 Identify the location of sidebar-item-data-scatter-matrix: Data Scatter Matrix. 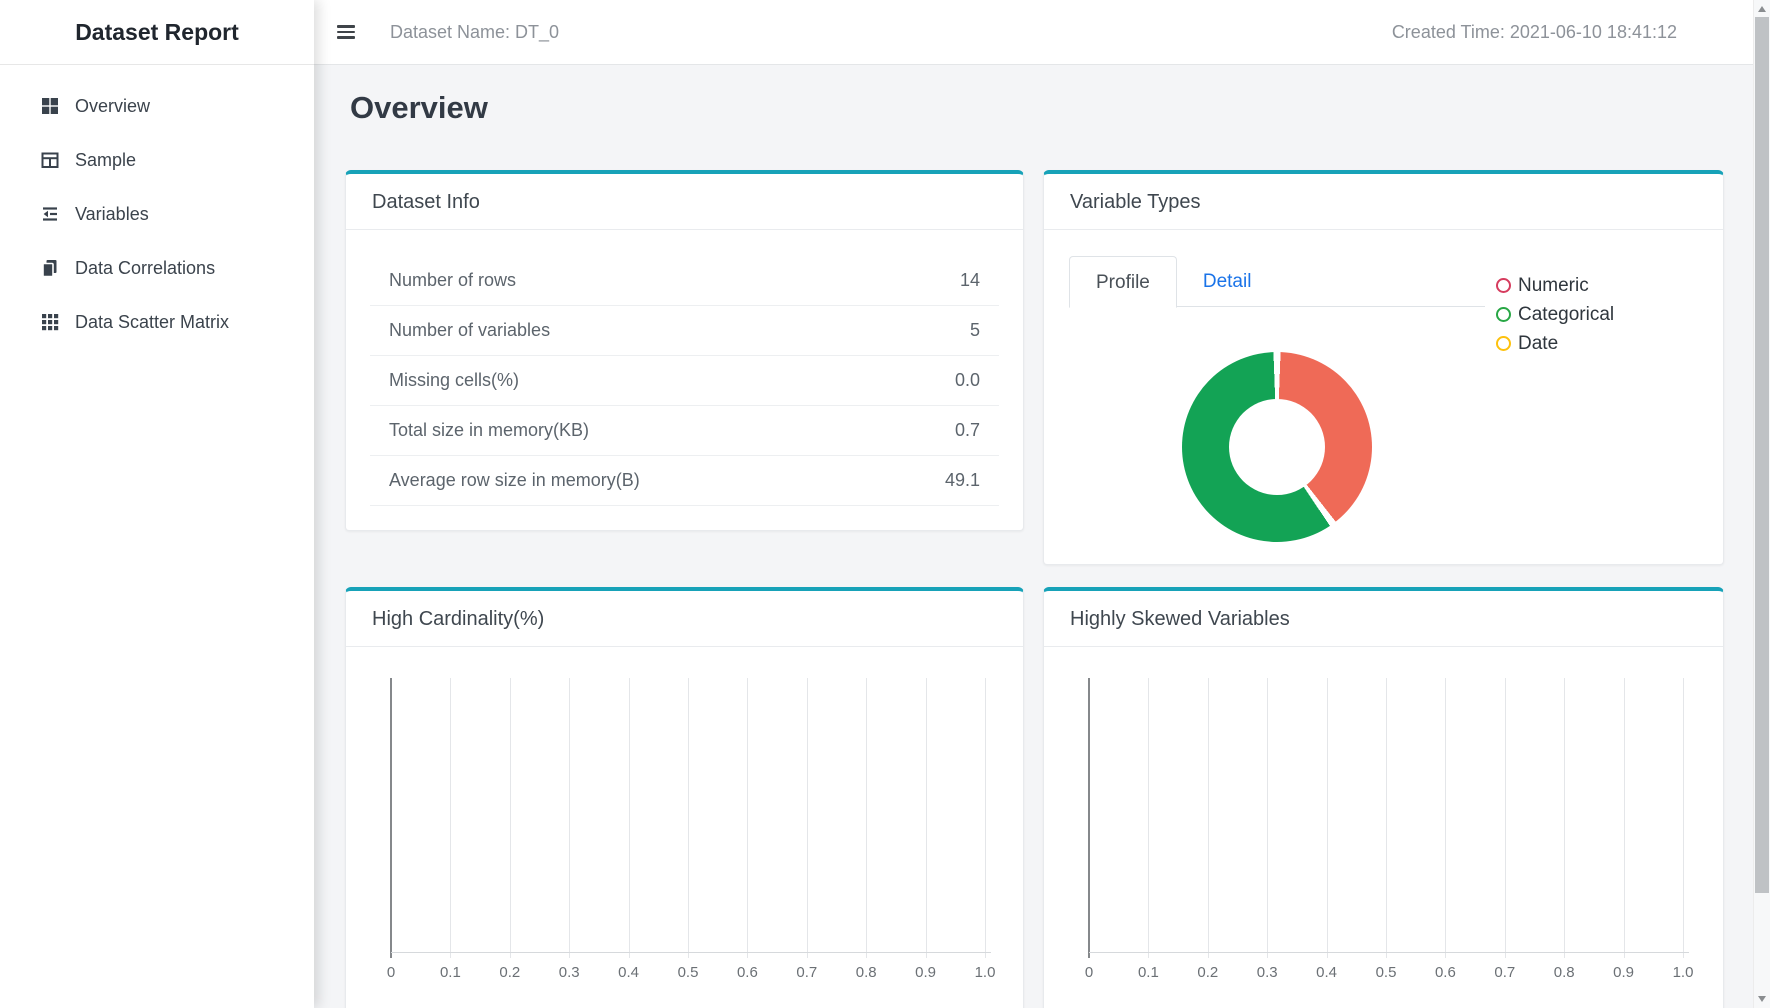
(157, 322).